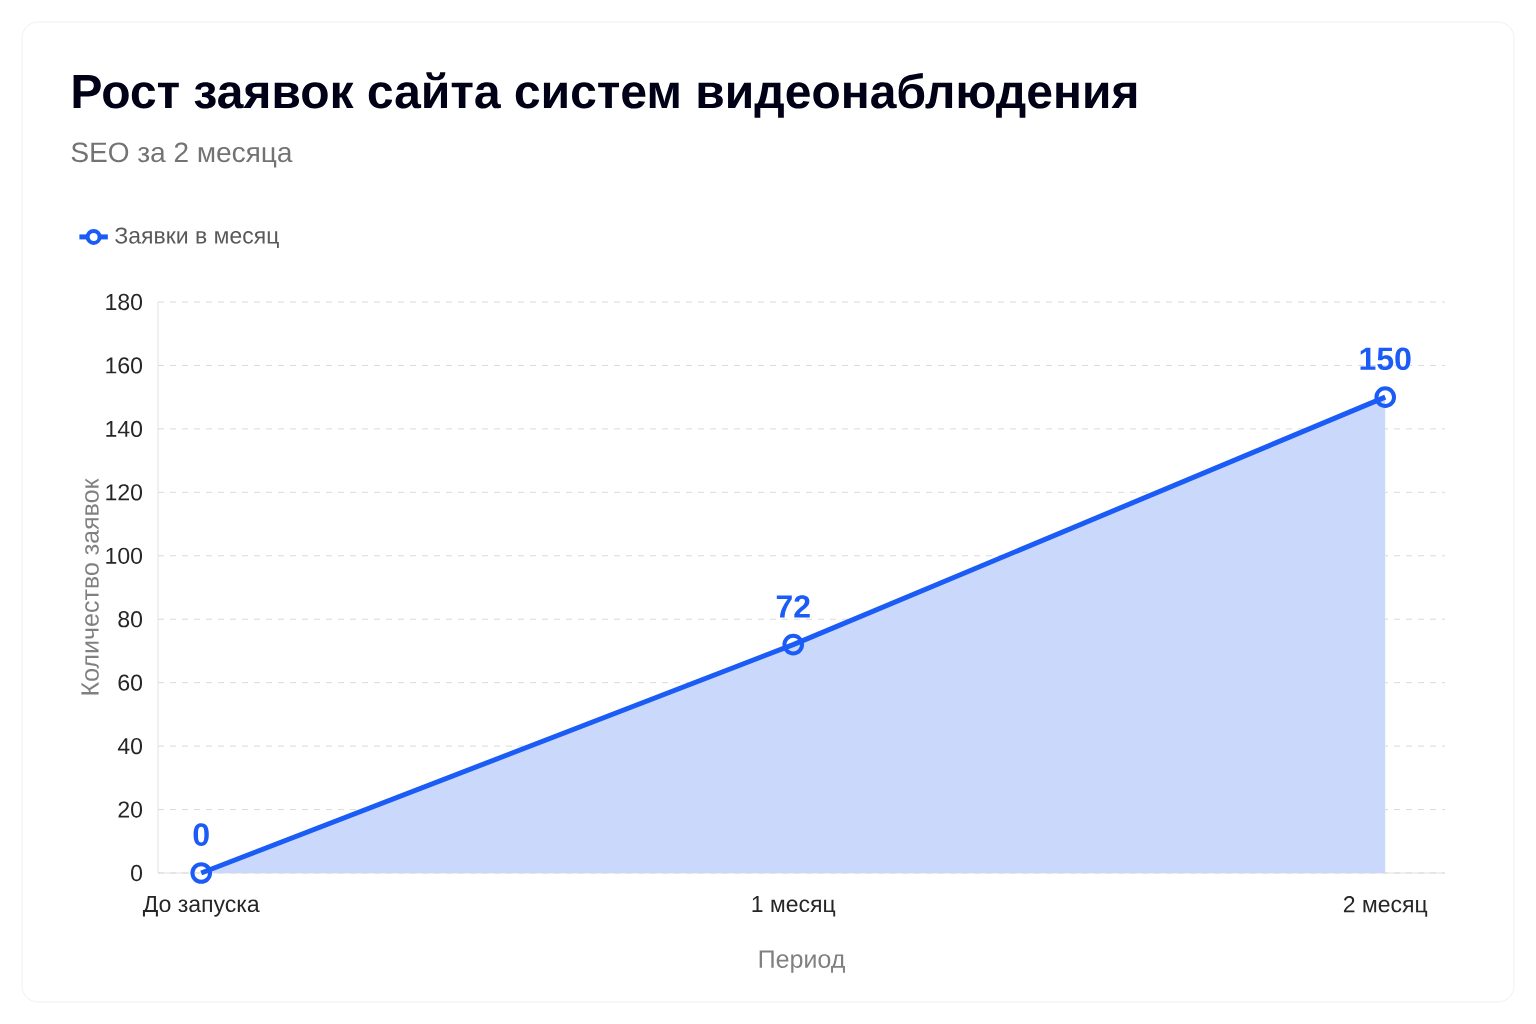  What do you see at coordinates (802, 961) in the screenshot?
I see `x-axis-title: Период` at bounding box center [802, 961].